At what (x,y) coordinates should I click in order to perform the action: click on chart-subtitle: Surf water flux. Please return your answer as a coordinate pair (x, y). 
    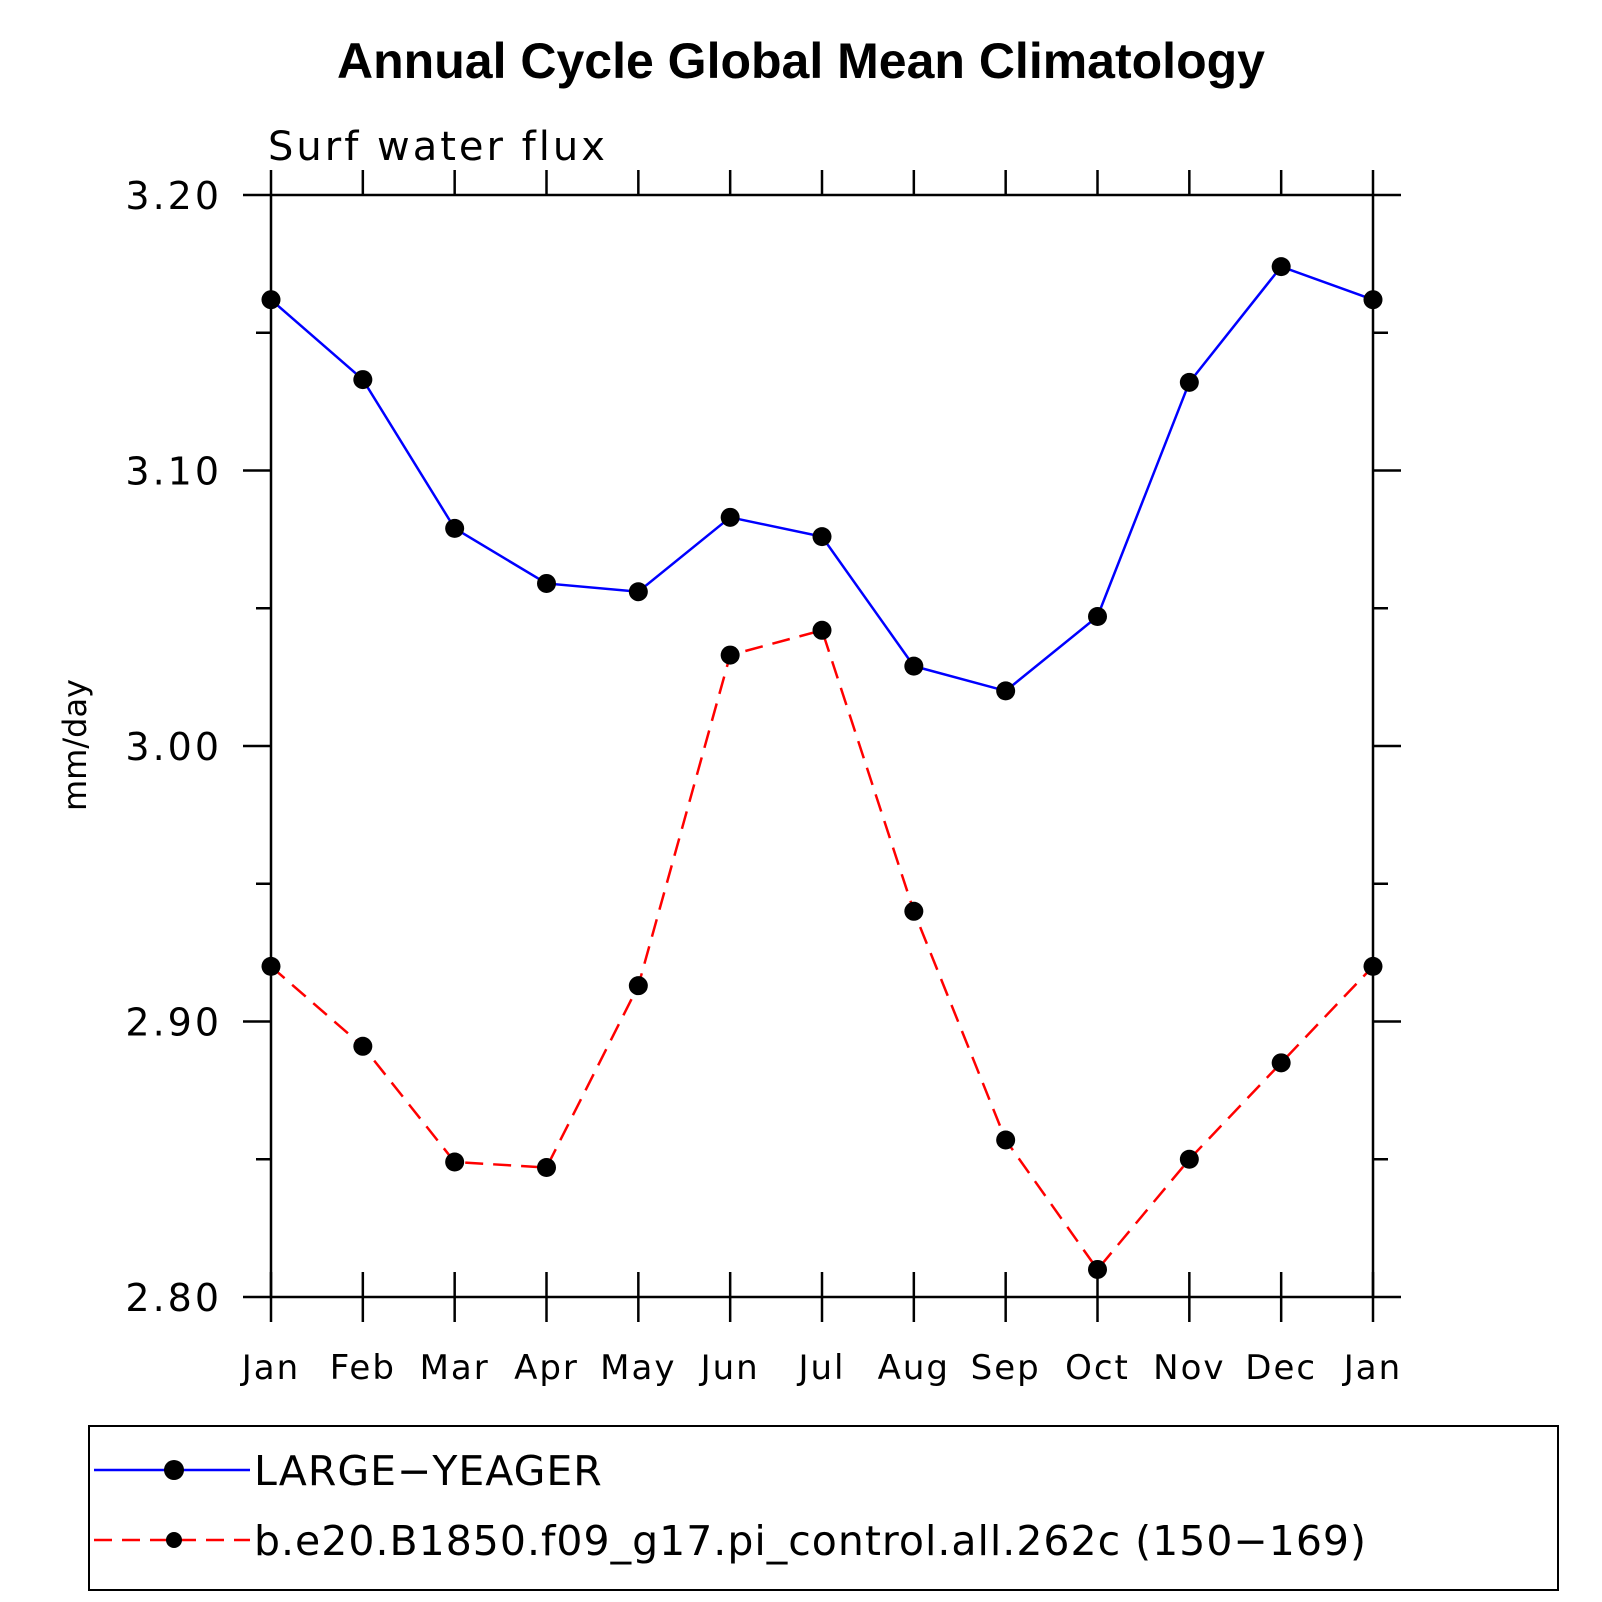
    Looking at the image, I should click on (438, 147).